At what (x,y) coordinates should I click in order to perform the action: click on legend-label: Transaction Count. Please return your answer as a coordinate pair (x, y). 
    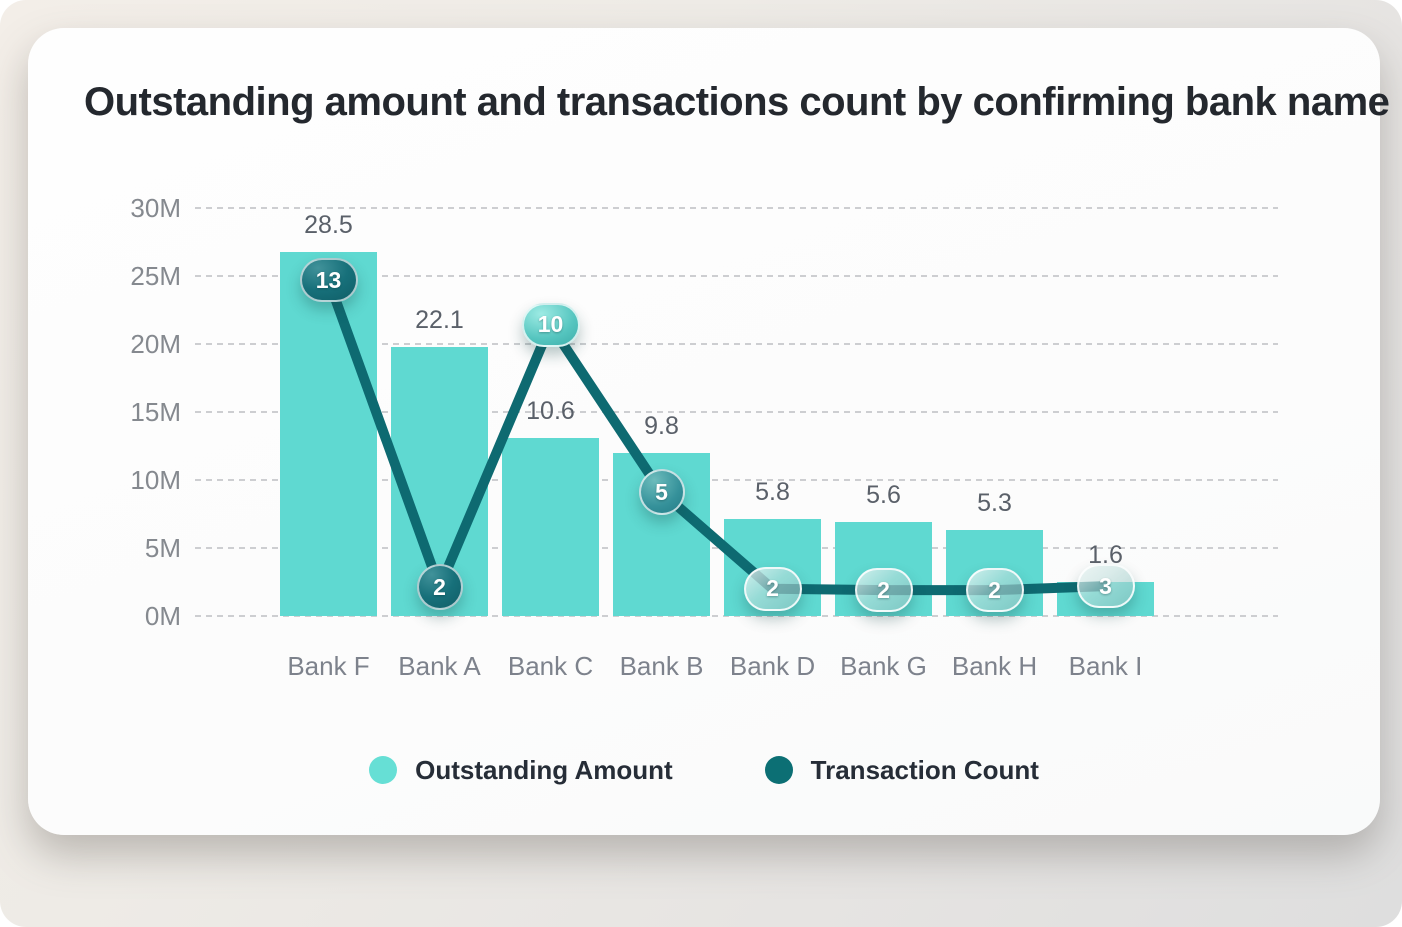
    Looking at the image, I should click on (924, 769).